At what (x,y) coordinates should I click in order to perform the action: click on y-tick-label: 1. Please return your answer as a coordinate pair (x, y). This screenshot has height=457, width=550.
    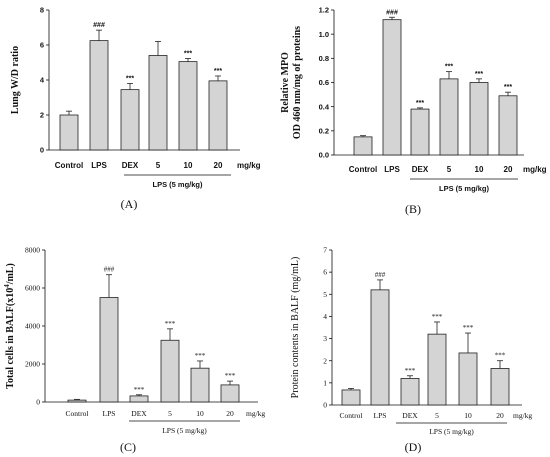
    Looking at the image, I should click on (325, 382).